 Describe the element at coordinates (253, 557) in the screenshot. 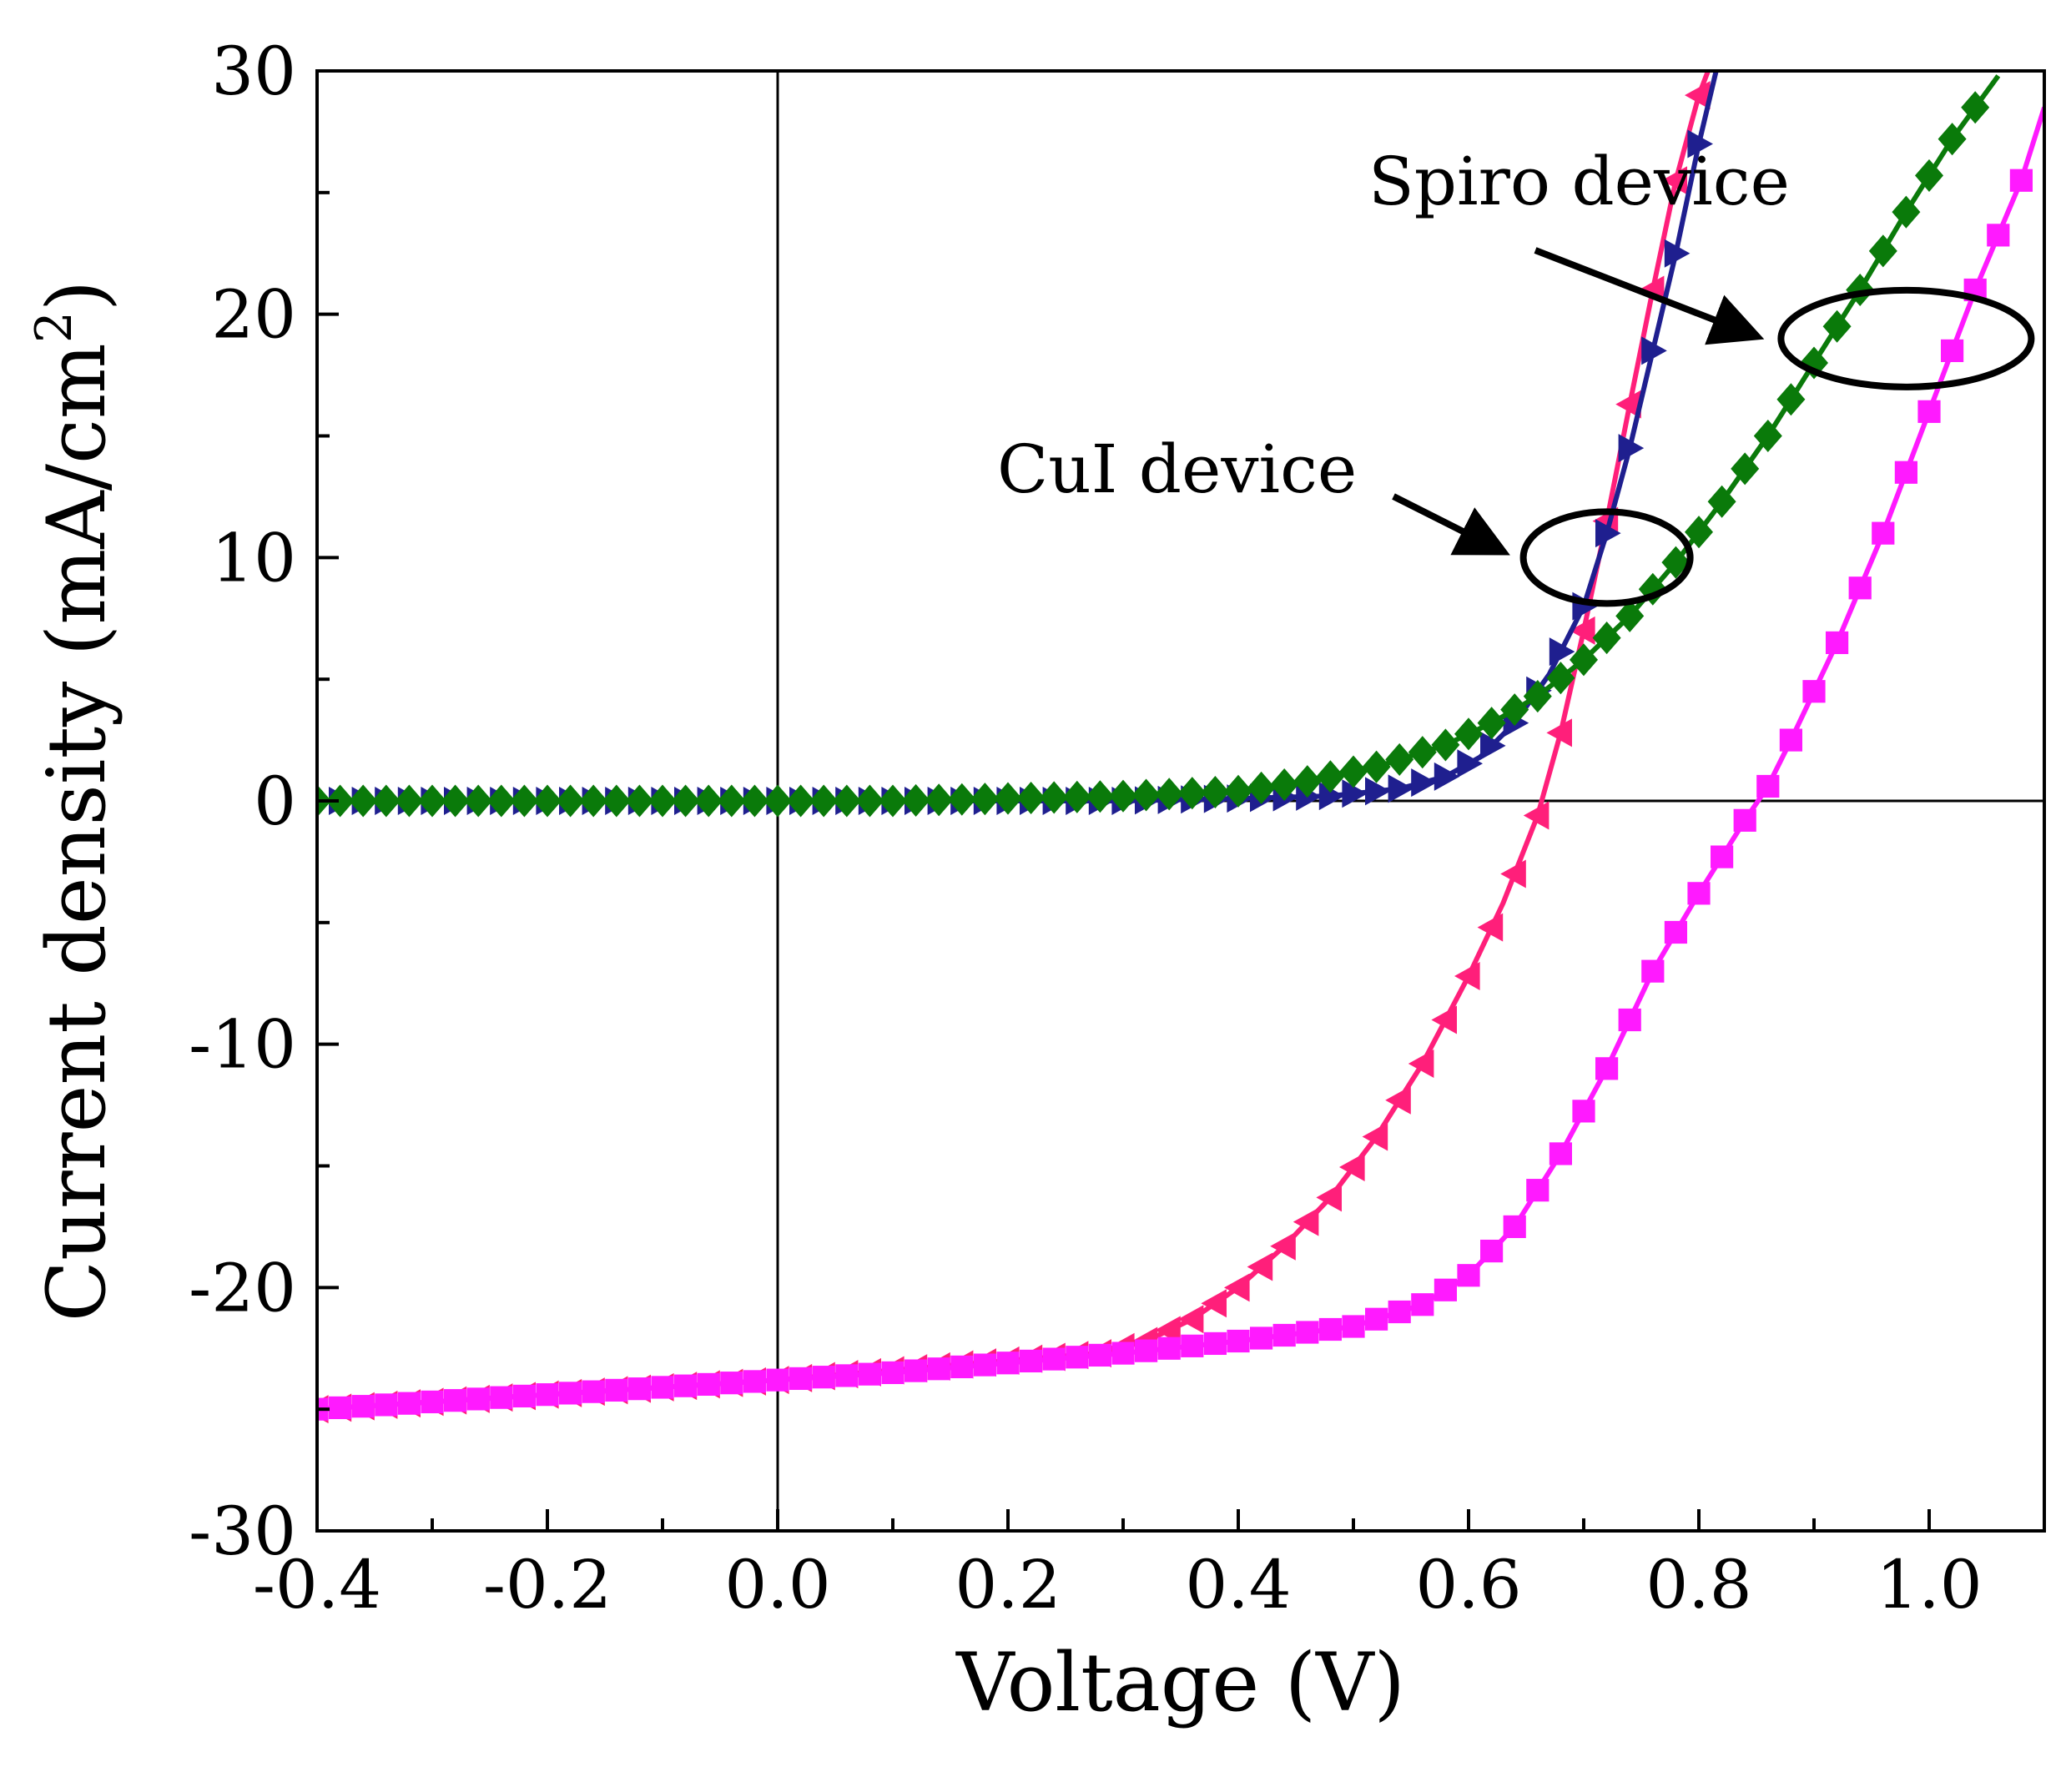

I see `y-tick-label: 10` at that location.